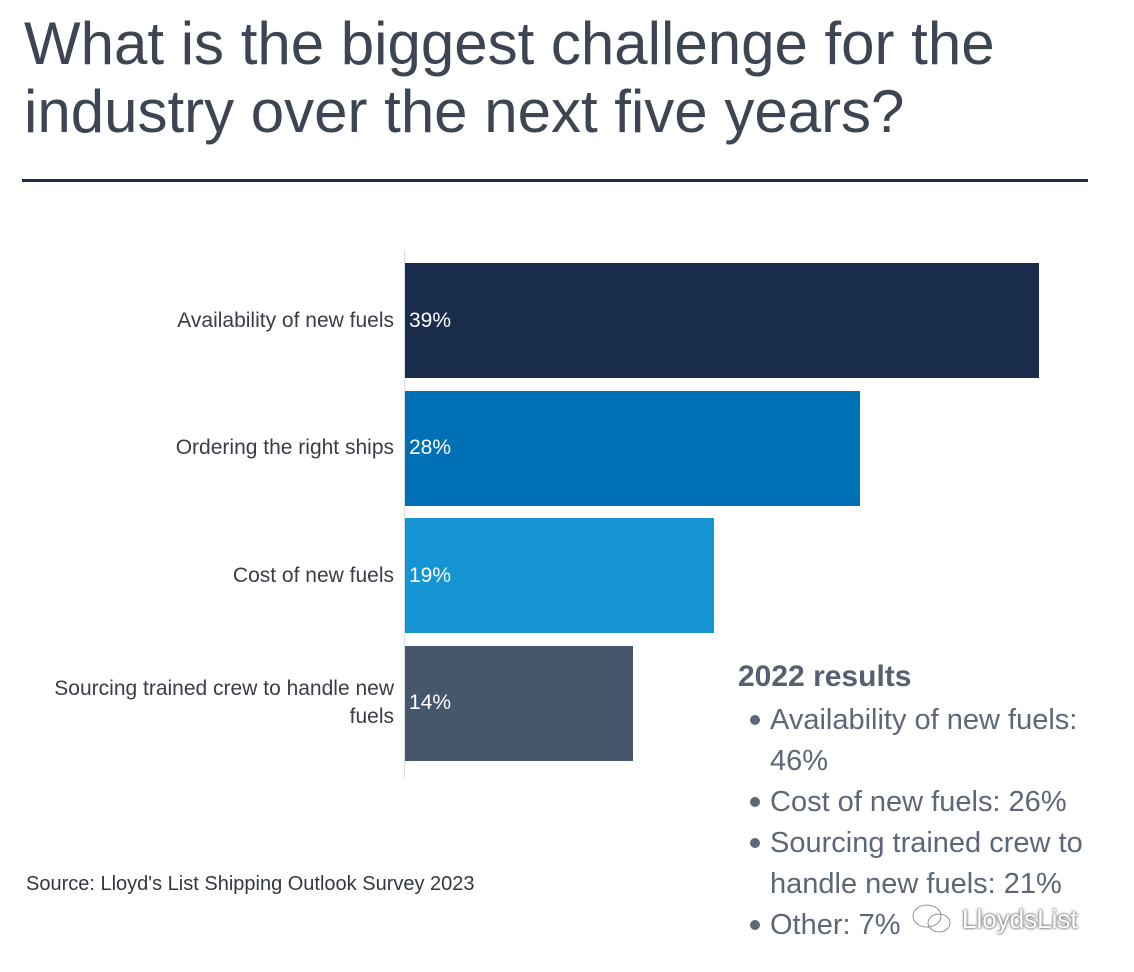 This screenshot has width=1134, height=972. I want to click on watermark: LloydsList, so click(994, 919).